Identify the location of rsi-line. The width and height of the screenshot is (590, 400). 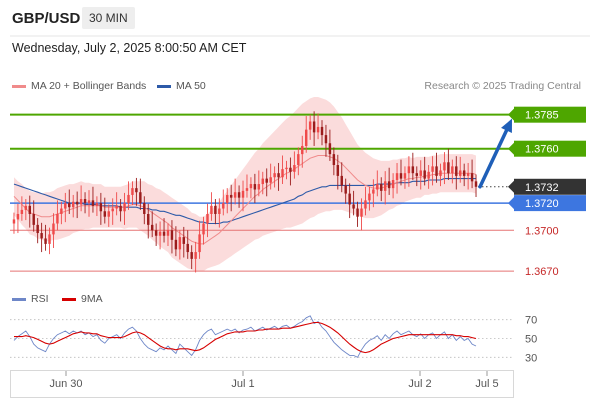
(245, 336).